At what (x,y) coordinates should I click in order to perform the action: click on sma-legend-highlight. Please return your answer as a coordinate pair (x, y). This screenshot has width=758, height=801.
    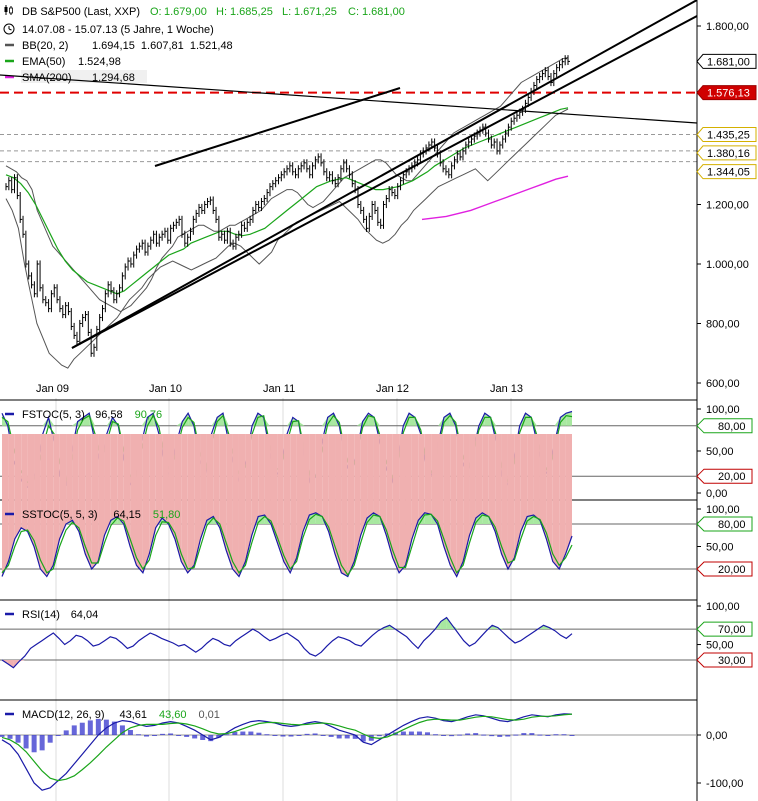
    Looking at the image, I should click on (84, 76).